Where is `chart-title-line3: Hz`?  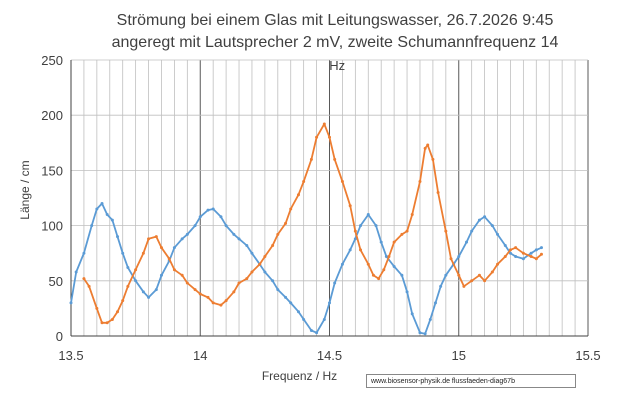
chart-title-line3: Hz is located at coordinates (337, 65).